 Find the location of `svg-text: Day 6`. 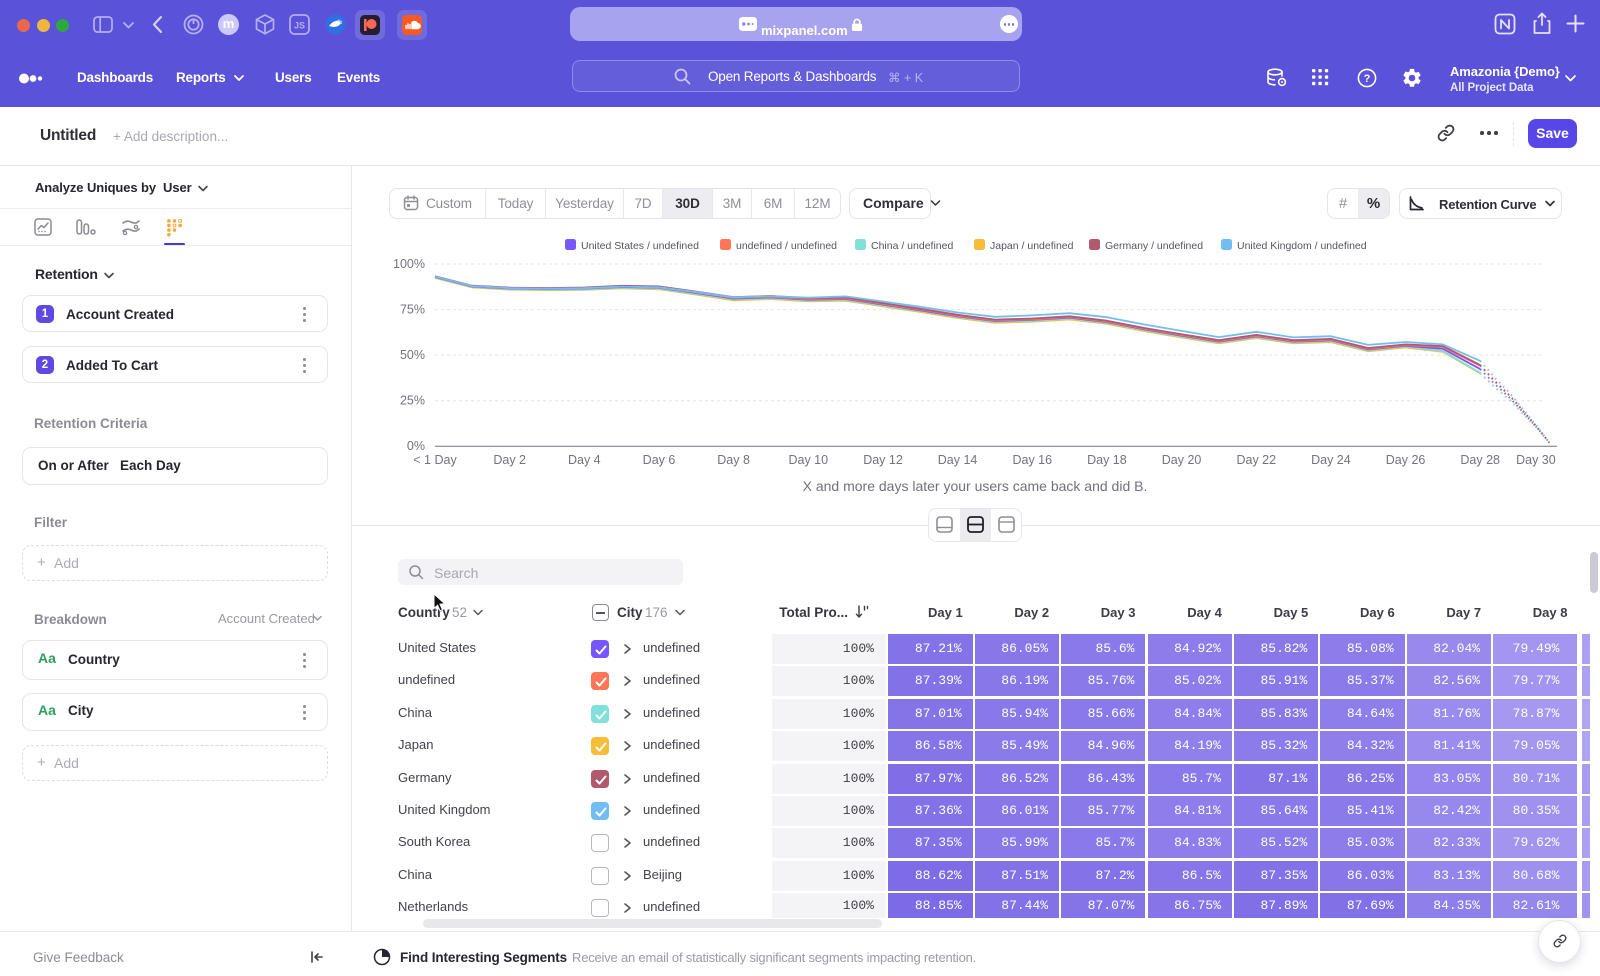

svg-text: Day 6 is located at coordinates (659, 460).